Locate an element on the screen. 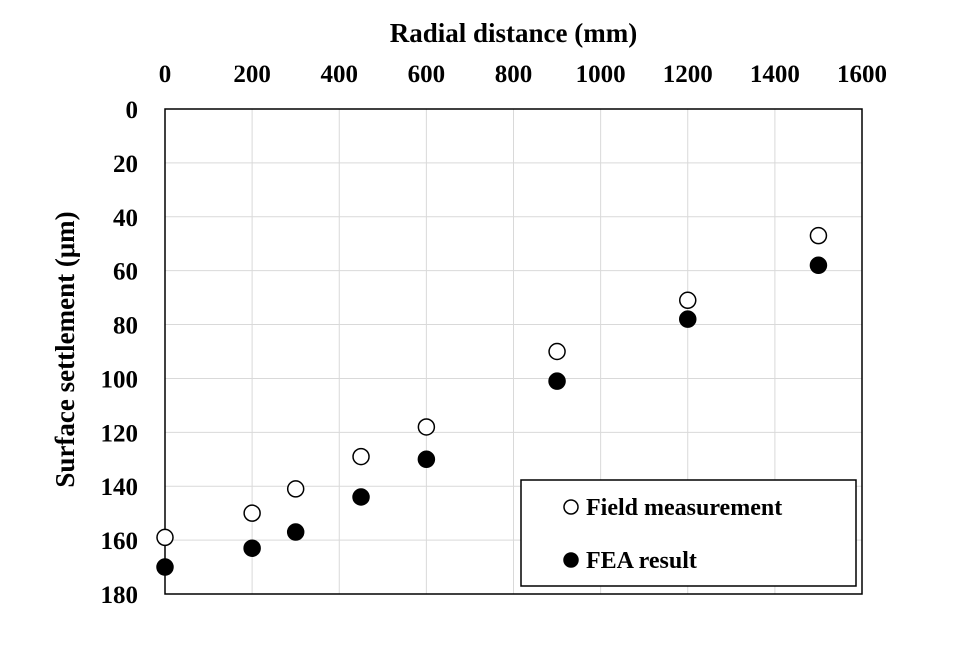 The height and width of the screenshot is (649, 968). x-tick-label: 1000 is located at coordinates (601, 74).